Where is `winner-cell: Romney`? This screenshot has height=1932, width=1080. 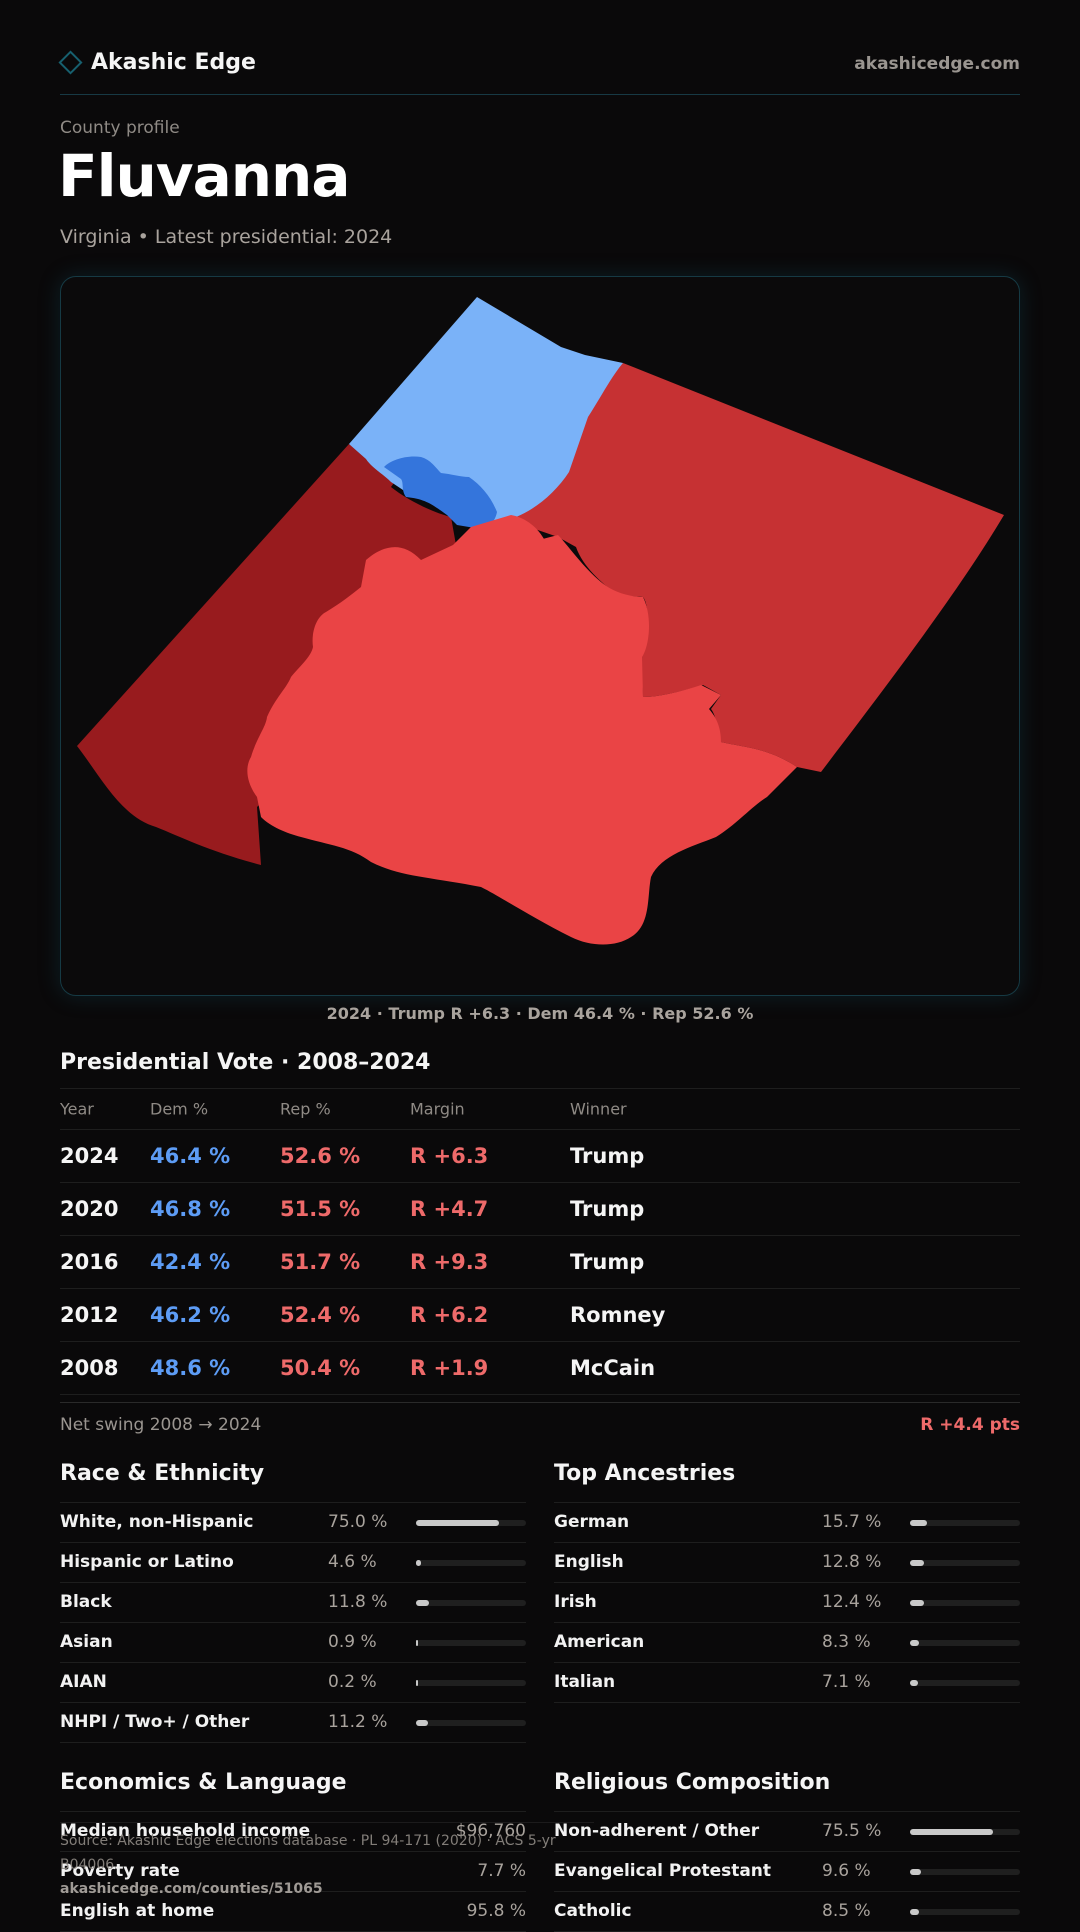
winner-cell: Romney is located at coordinates (618, 1315).